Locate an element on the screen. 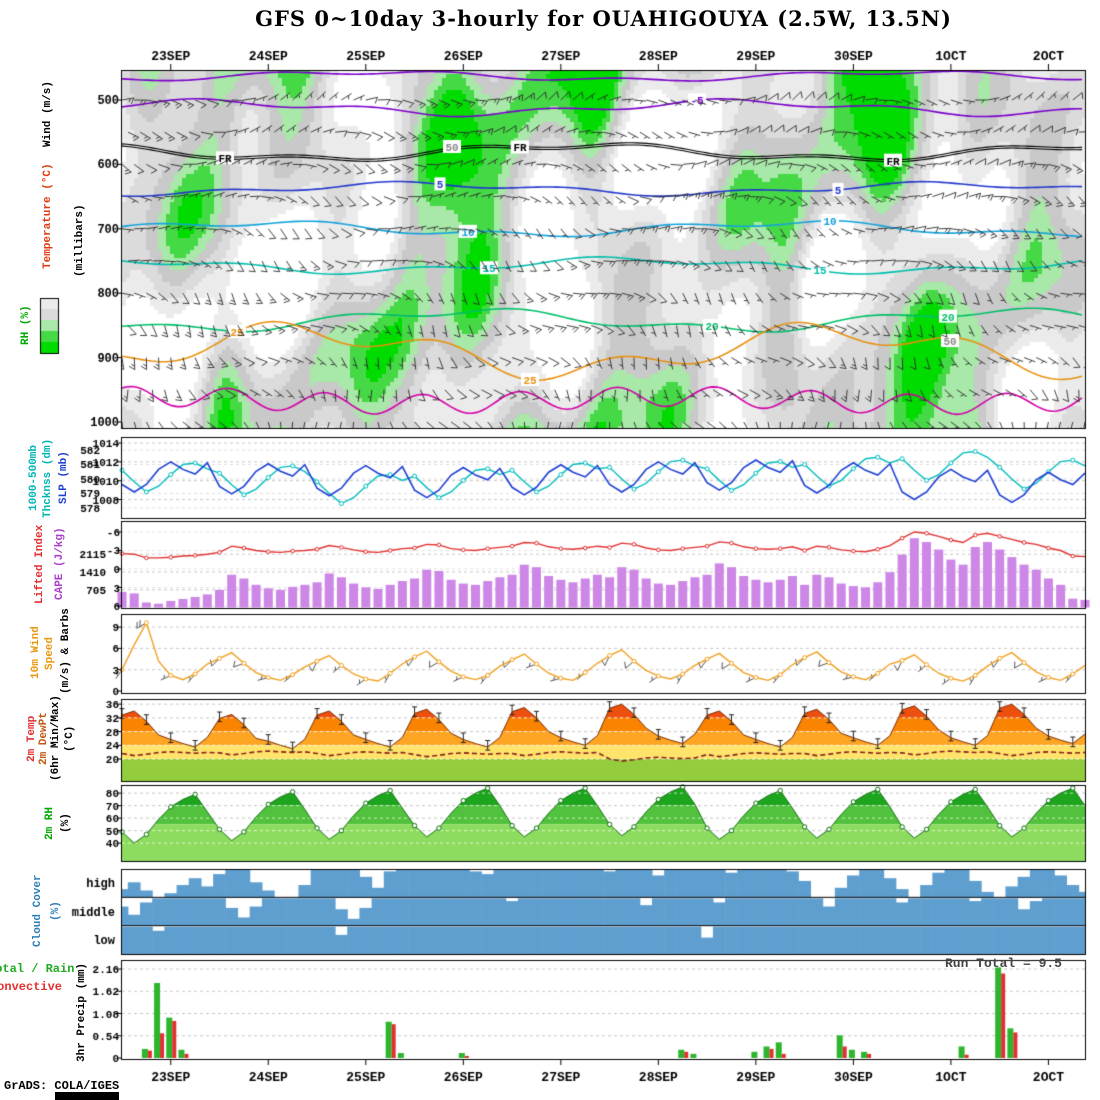 This screenshot has height=1100, width=1100. rh2m-label: 2m RH is located at coordinates (50, 823).